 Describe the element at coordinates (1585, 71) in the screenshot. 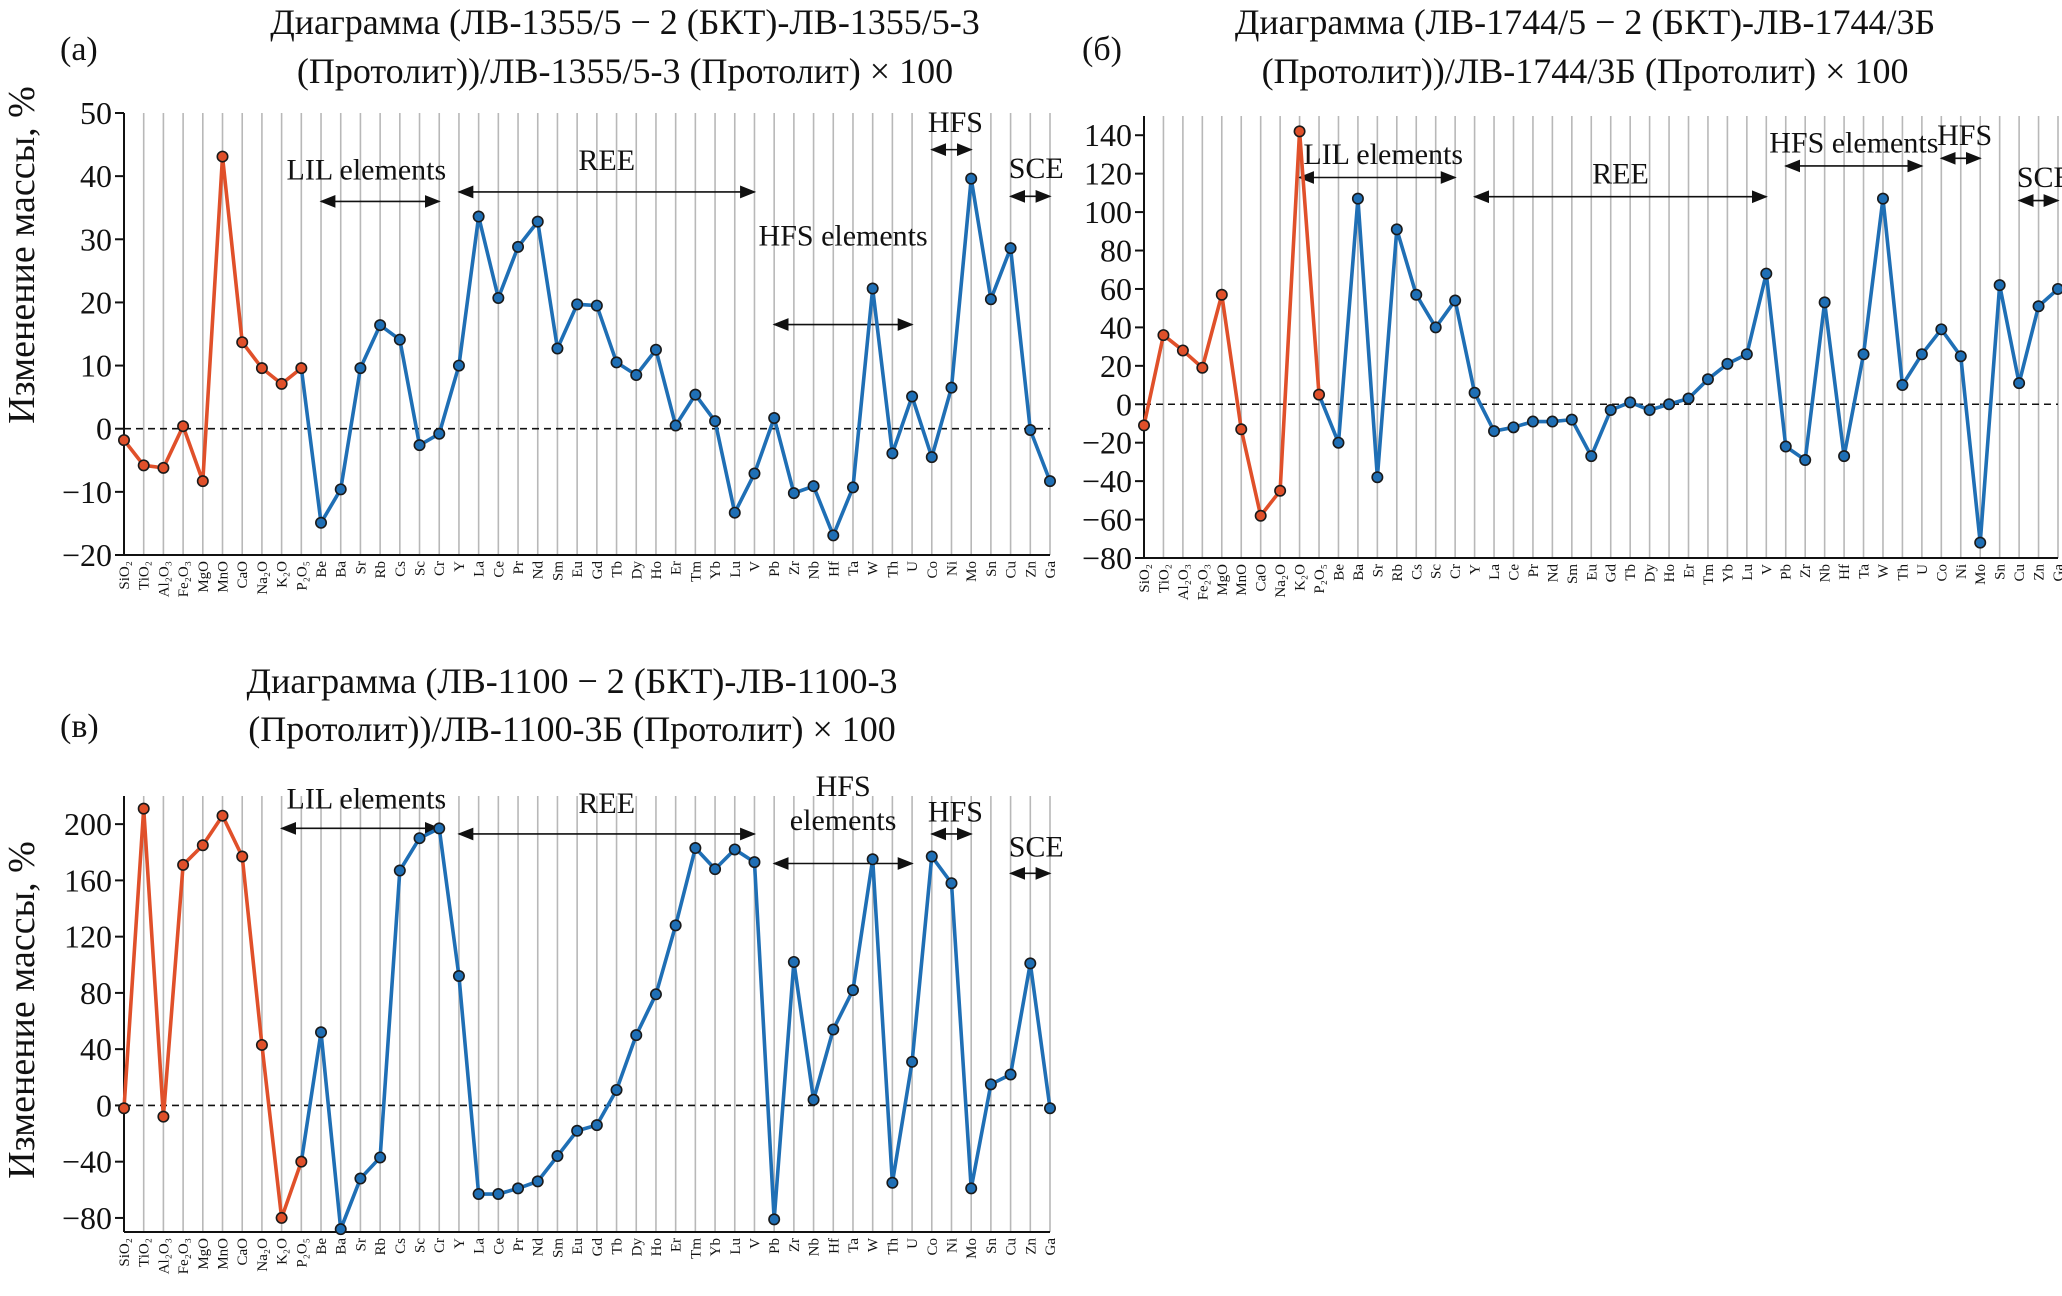

I see `panel-b-title-line-2: (Протолит))/ЛВ-1744/3Б (Протолит) × 100` at that location.